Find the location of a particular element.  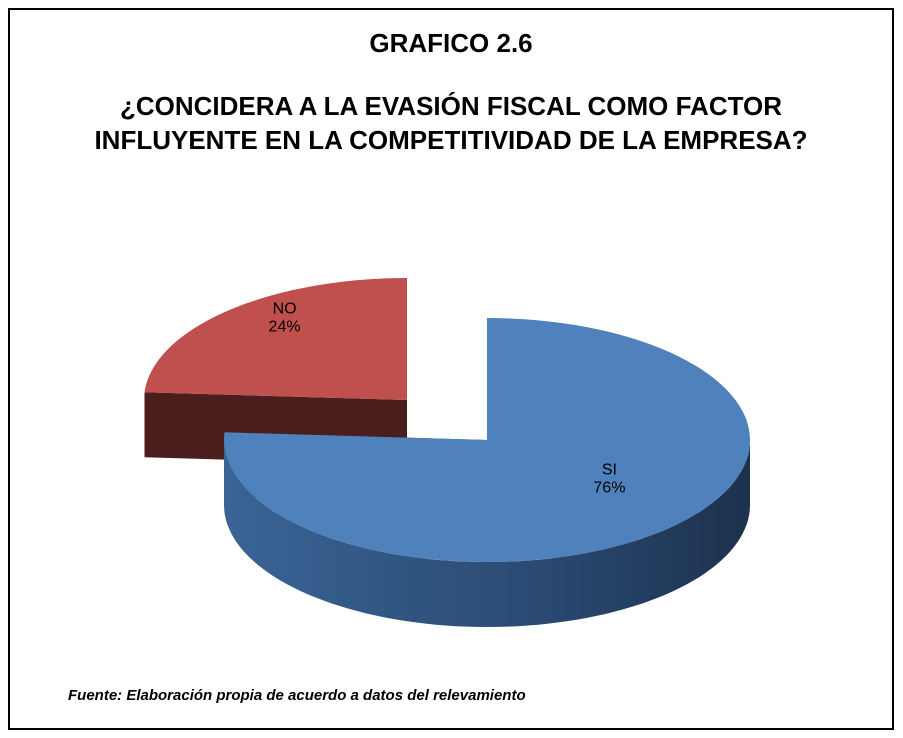

slice-side is located at coordinates (487, 533).